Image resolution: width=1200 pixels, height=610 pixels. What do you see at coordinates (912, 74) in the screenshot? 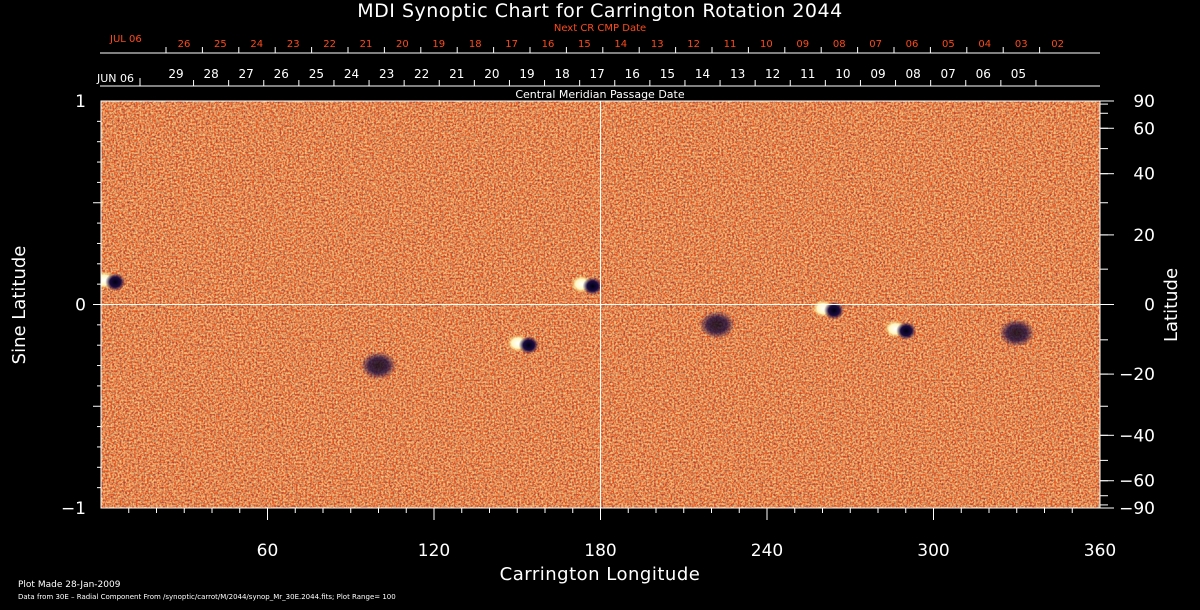
I see `cmp-date-label: 08` at bounding box center [912, 74].